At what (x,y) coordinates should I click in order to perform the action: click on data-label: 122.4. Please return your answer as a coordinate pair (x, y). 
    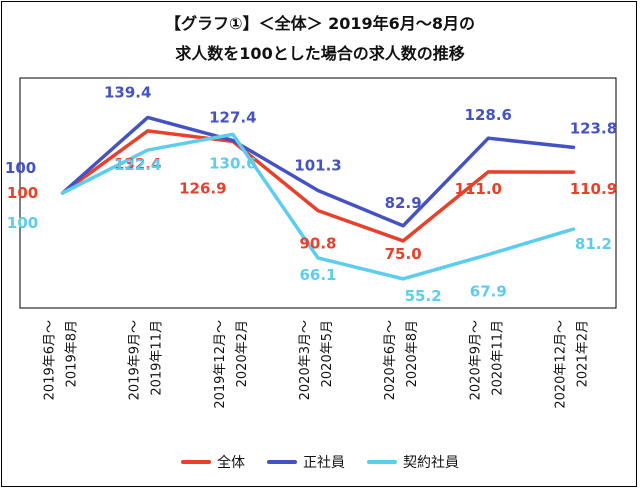
    Looking at the image, I should click on (137, 165).